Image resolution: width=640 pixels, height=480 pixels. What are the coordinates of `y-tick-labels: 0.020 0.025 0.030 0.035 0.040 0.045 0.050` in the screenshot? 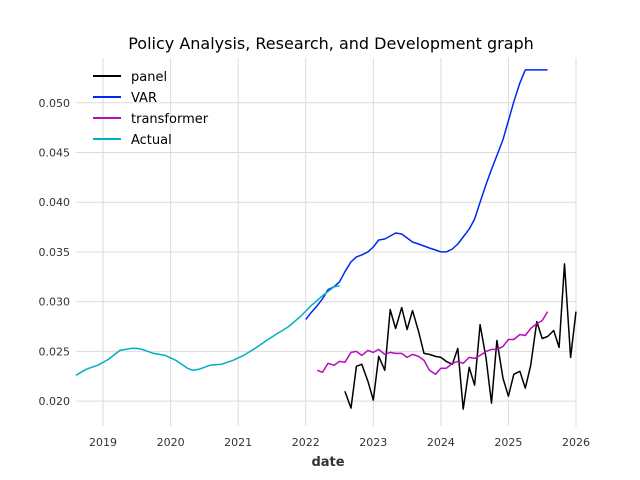 It's located at (55, 252).